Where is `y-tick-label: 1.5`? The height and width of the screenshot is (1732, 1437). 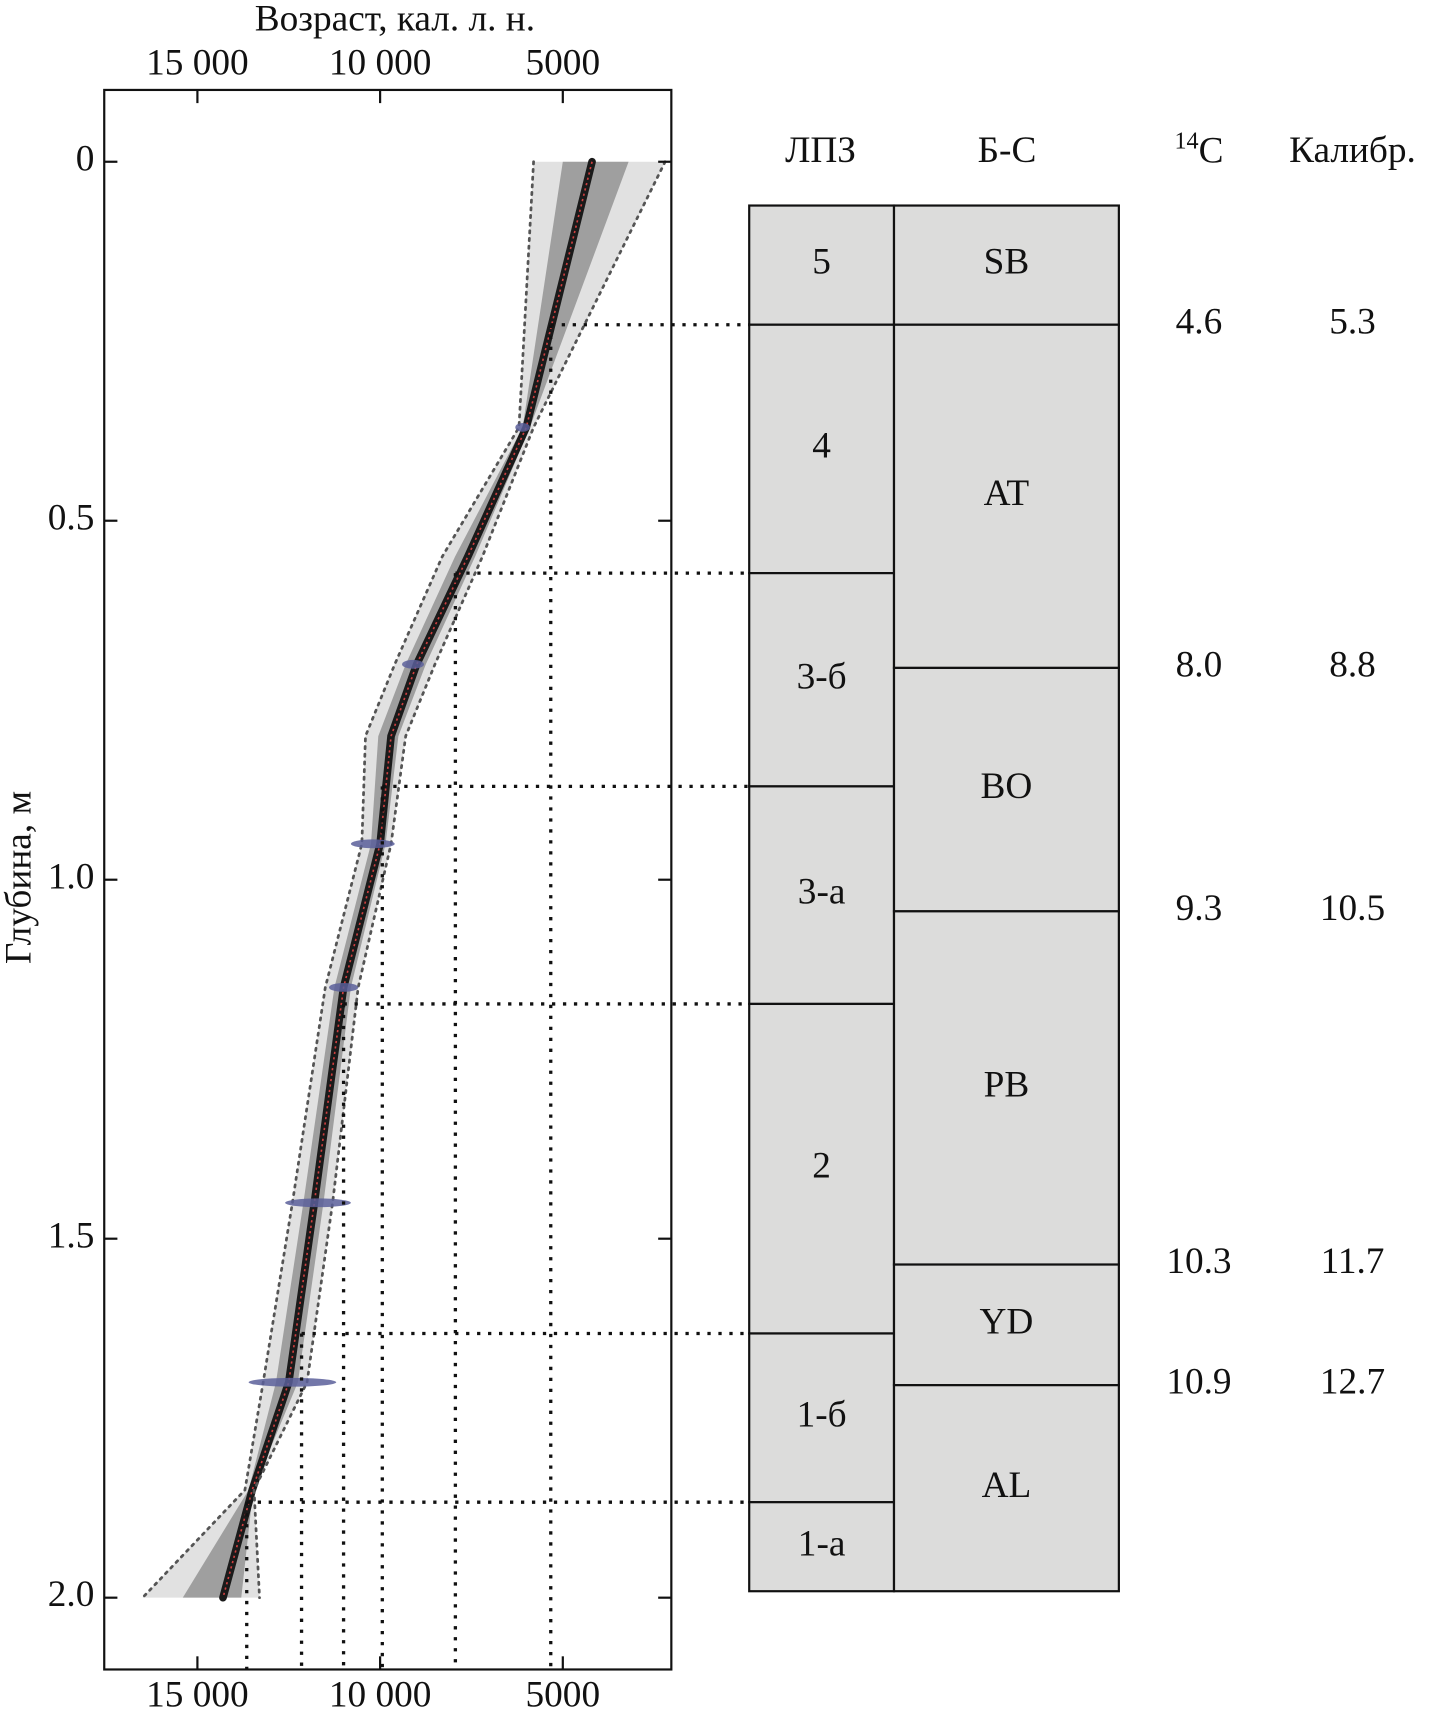 y-tick-label: 1.5 is located at coordinates (71, 1235).